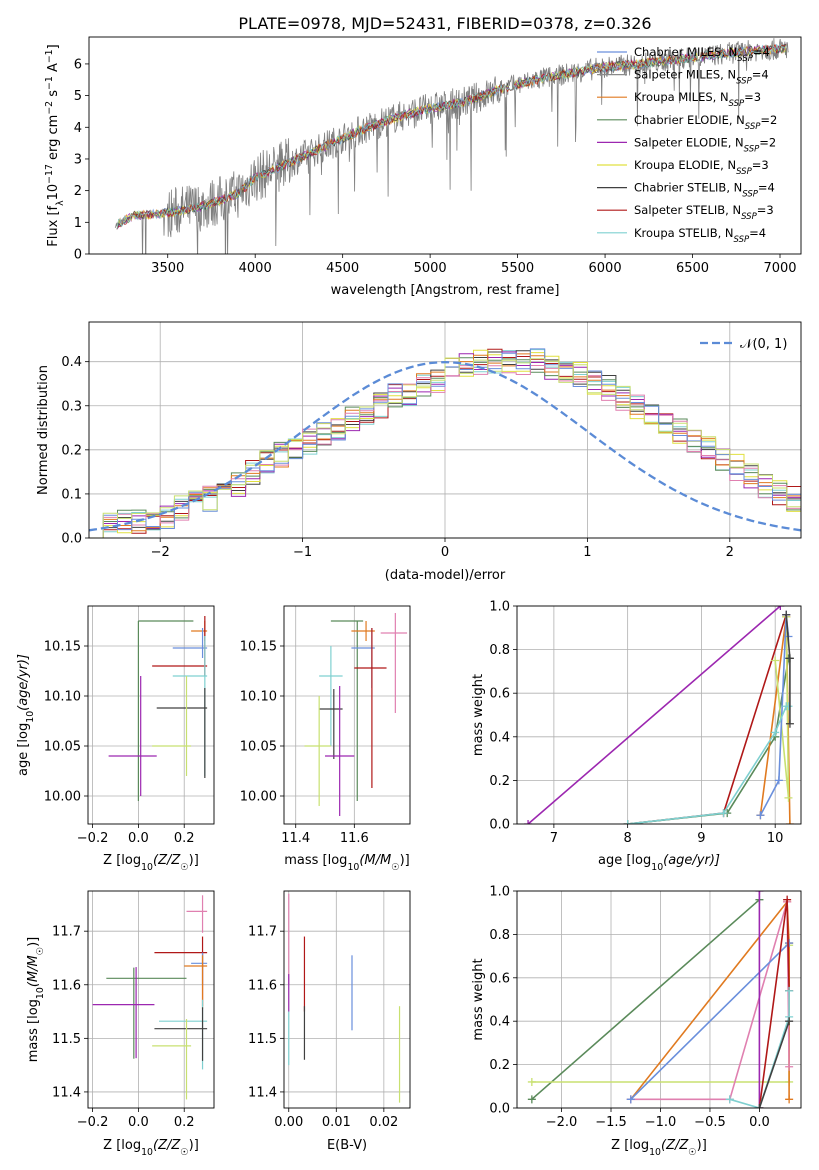 The image size is (819, 1170). What do you see at coordinates (701, 167) in the screenshot?
I see `legend-label: Kroupa ELODIE, NSSP=3` at bounding box center [701, 167].